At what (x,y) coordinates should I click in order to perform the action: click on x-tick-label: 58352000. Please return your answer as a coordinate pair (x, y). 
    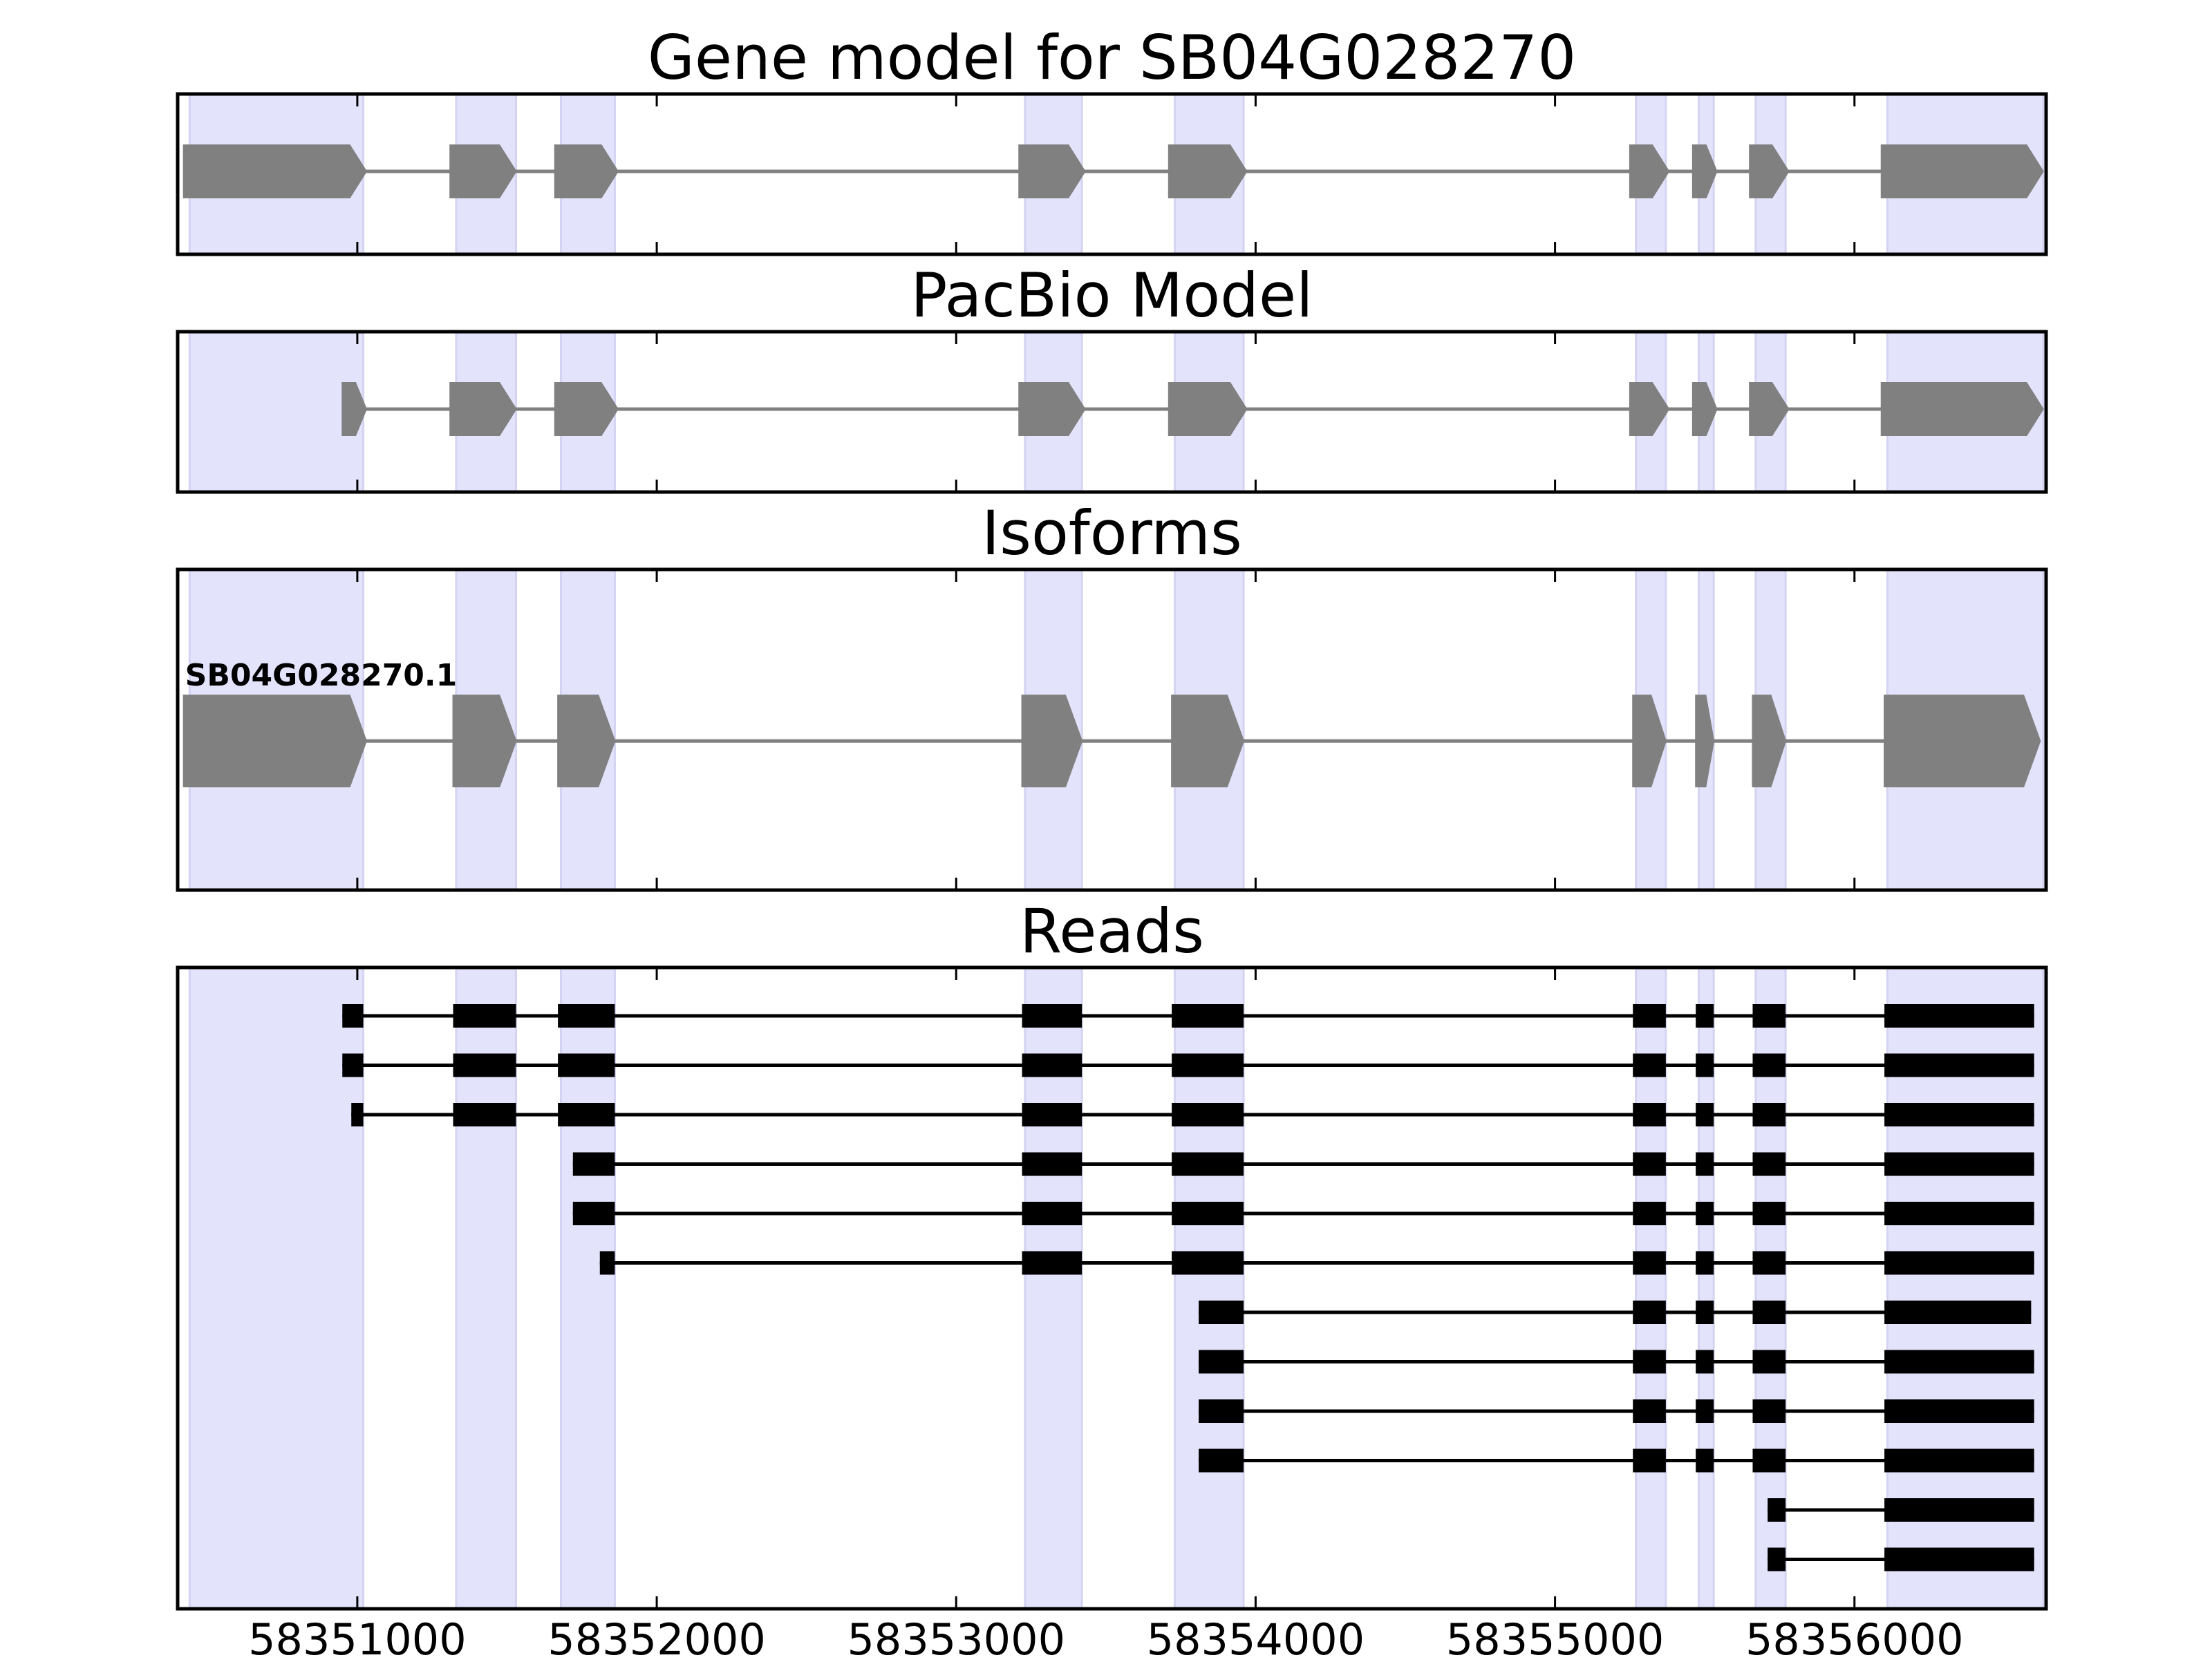
    Looking at the image, I should click on (656, 1637).